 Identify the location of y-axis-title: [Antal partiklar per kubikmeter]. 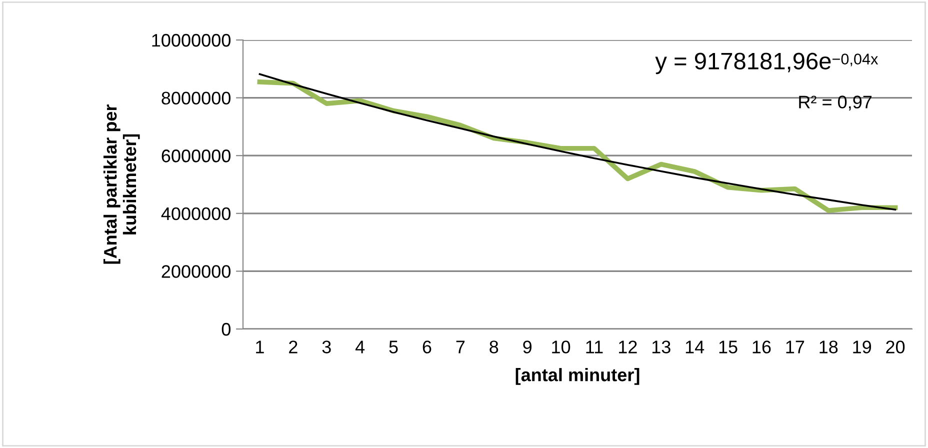
(121, 184).